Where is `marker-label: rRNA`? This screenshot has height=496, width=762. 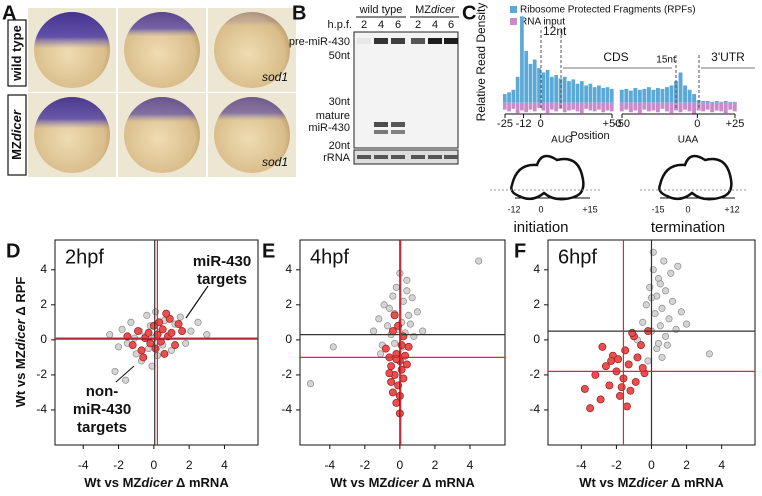
marker-label: rRNA is located at coordinates (337, 158).